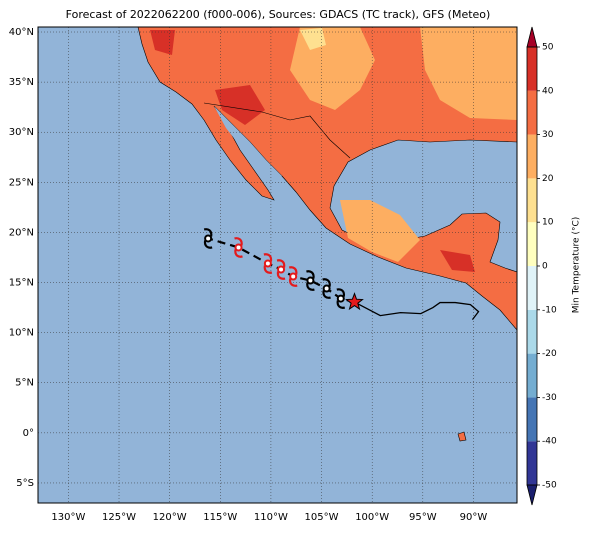 The height and width of the screenshot is (533, 592). I want to click on colorbar-tick-label: 20, so click(548, 179).